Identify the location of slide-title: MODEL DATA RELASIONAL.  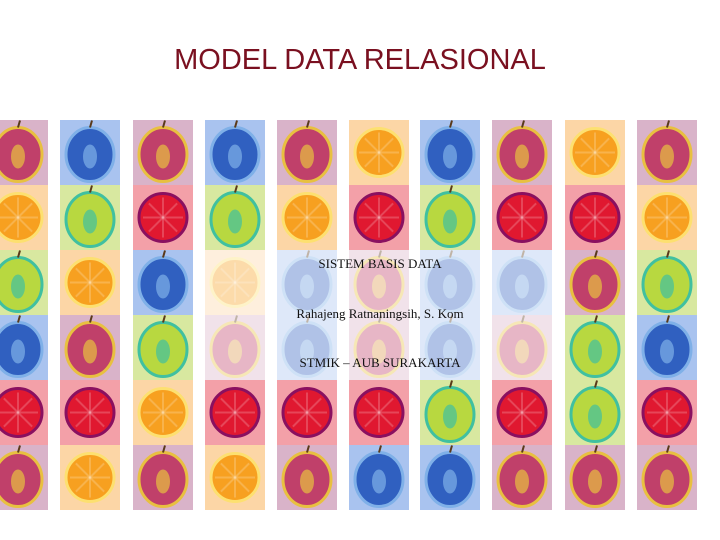
(360, 60).